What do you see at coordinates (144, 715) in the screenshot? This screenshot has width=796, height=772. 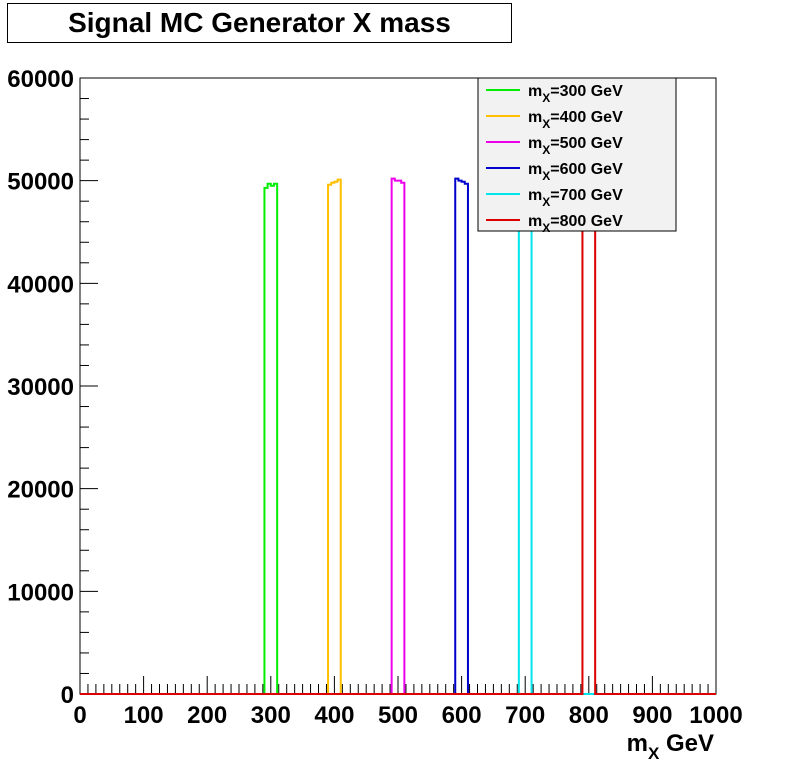 I see `x-tick-label: 100` at bounding box center [144, 715].